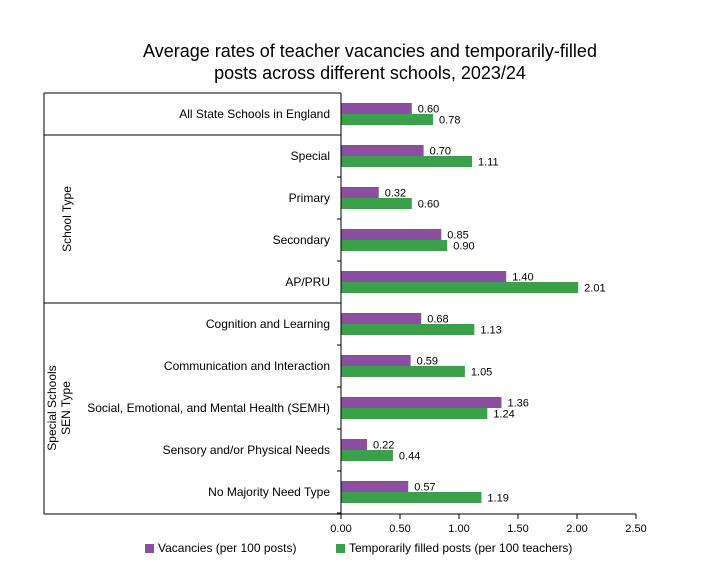  I want to click on data-label-temporarily-filled-5: 1.13, so click(490, 331).